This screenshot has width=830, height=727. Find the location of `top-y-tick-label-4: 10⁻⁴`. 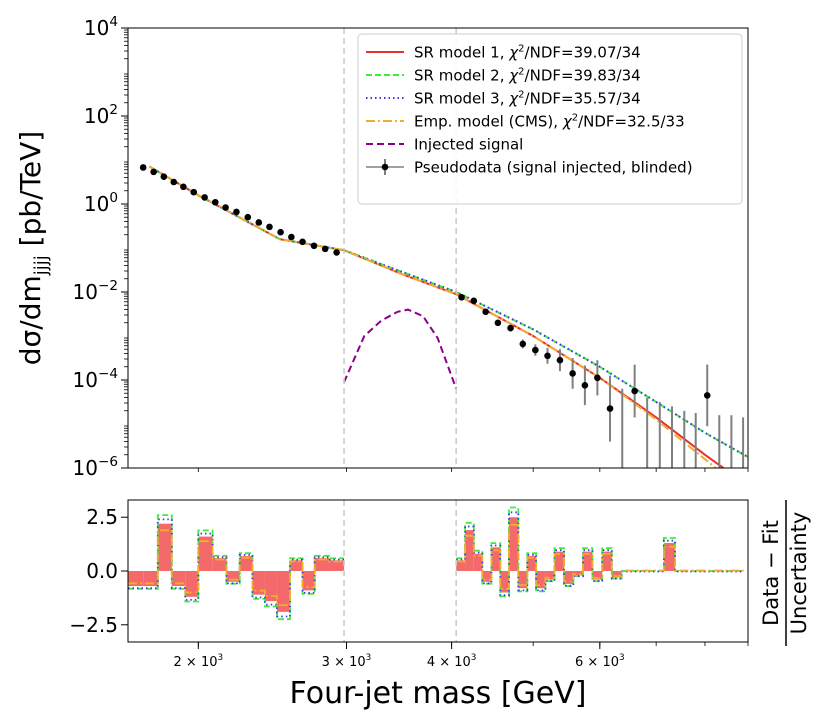

top-y-tick-label-4: 10⁻⁴ is located at coordinates (96, 379).